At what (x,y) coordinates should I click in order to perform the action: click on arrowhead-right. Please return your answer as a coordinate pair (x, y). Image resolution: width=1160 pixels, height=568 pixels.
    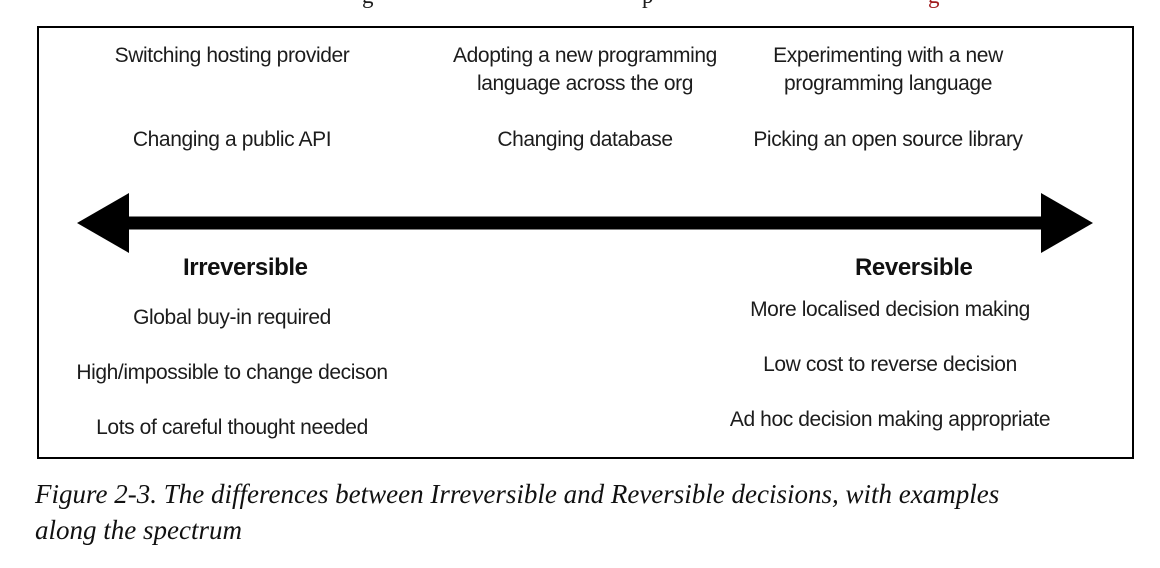
    Looking at the image, I should click on (1067, 223).